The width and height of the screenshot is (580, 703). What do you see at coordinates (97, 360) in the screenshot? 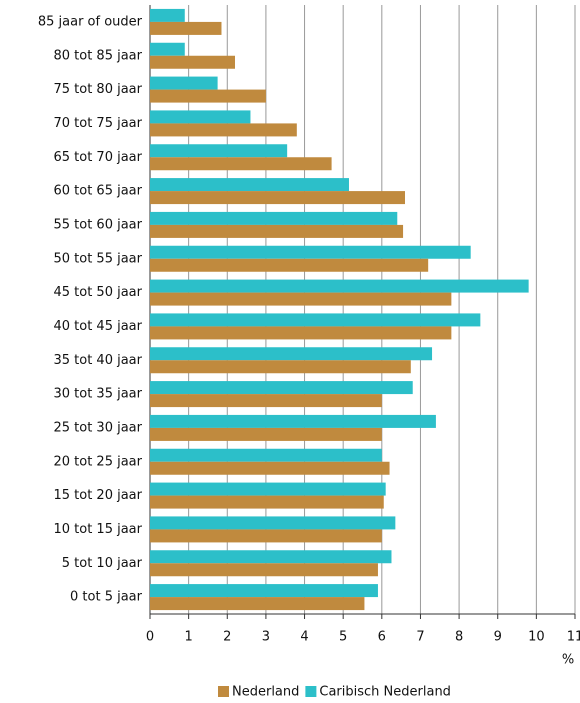
I see `y-tick-label: 35 tot 40 jaar` at bounding box center [97, 360].